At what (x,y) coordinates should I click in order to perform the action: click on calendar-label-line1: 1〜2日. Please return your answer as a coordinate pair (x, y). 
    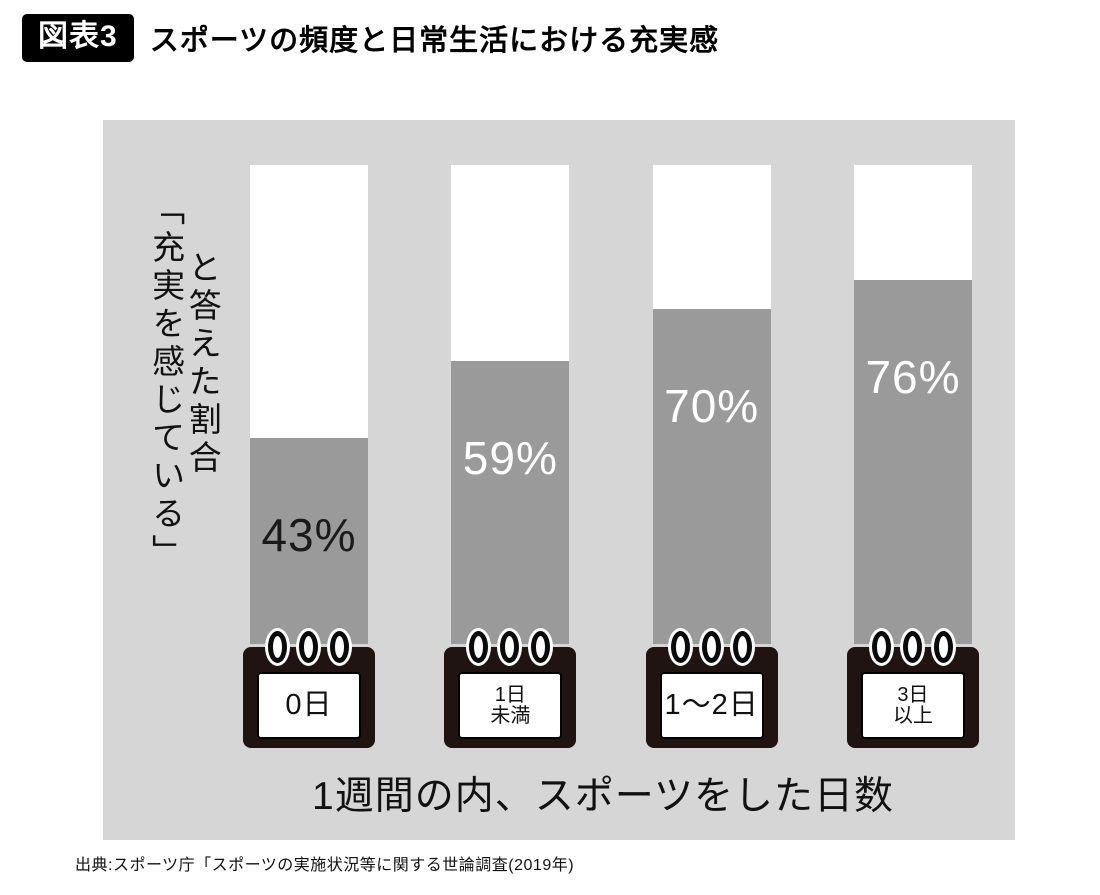
    Looking at the image, I should click on (711, 704).